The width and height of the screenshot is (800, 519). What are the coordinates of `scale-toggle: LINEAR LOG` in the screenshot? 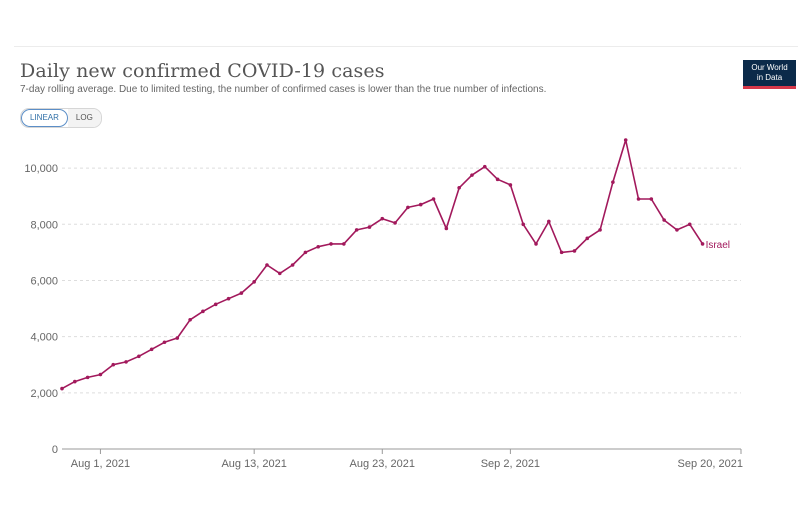 It's located at (61, 118).